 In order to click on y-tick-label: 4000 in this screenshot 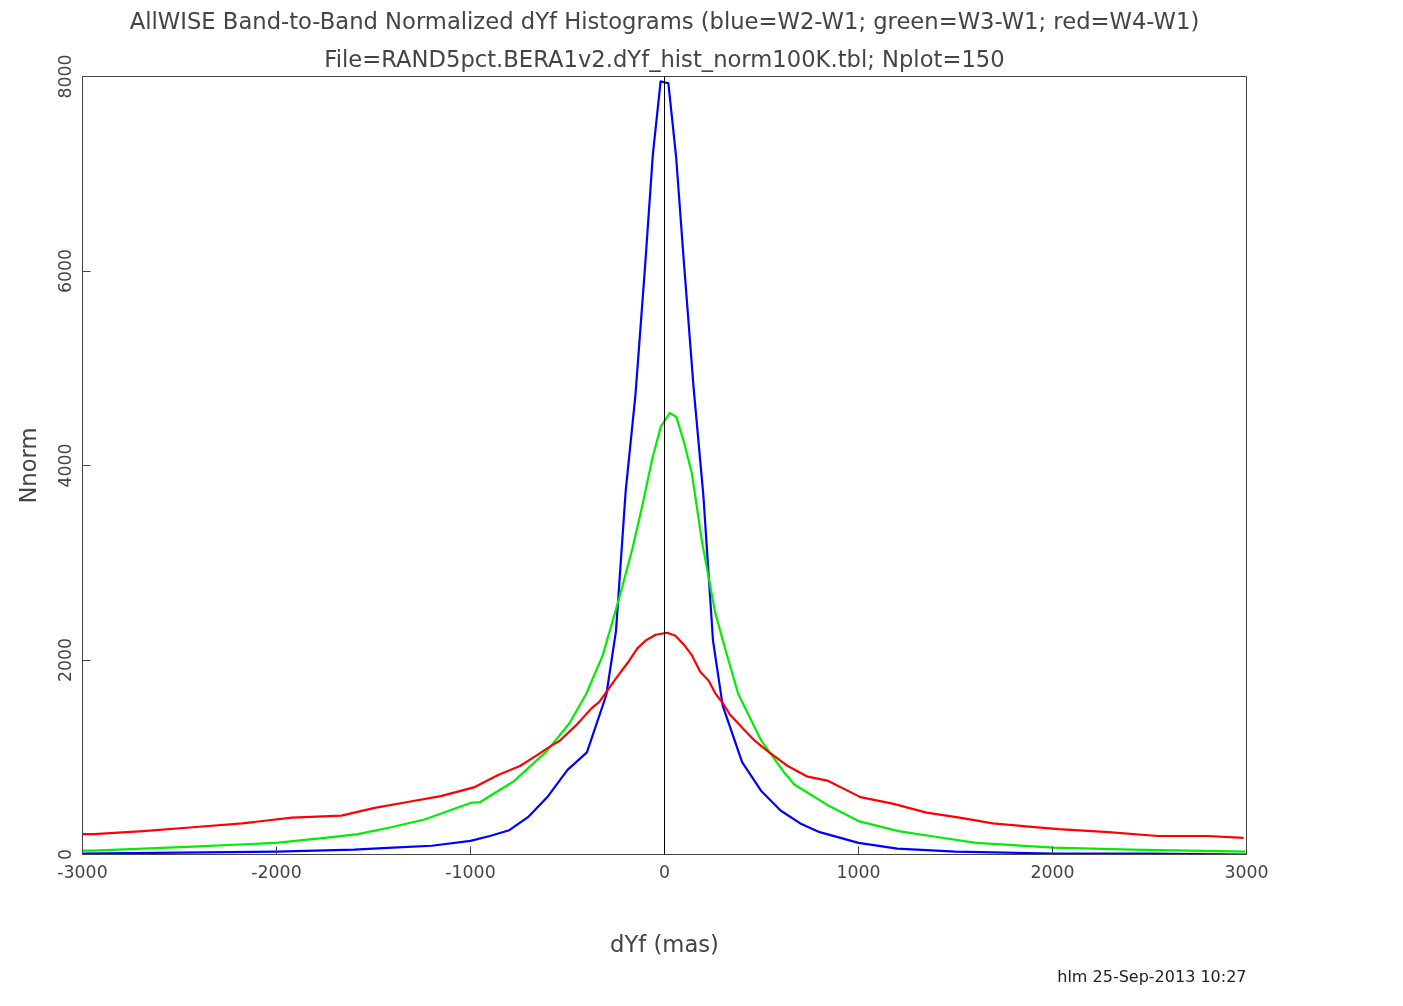, I will do `click(64, 465)`.